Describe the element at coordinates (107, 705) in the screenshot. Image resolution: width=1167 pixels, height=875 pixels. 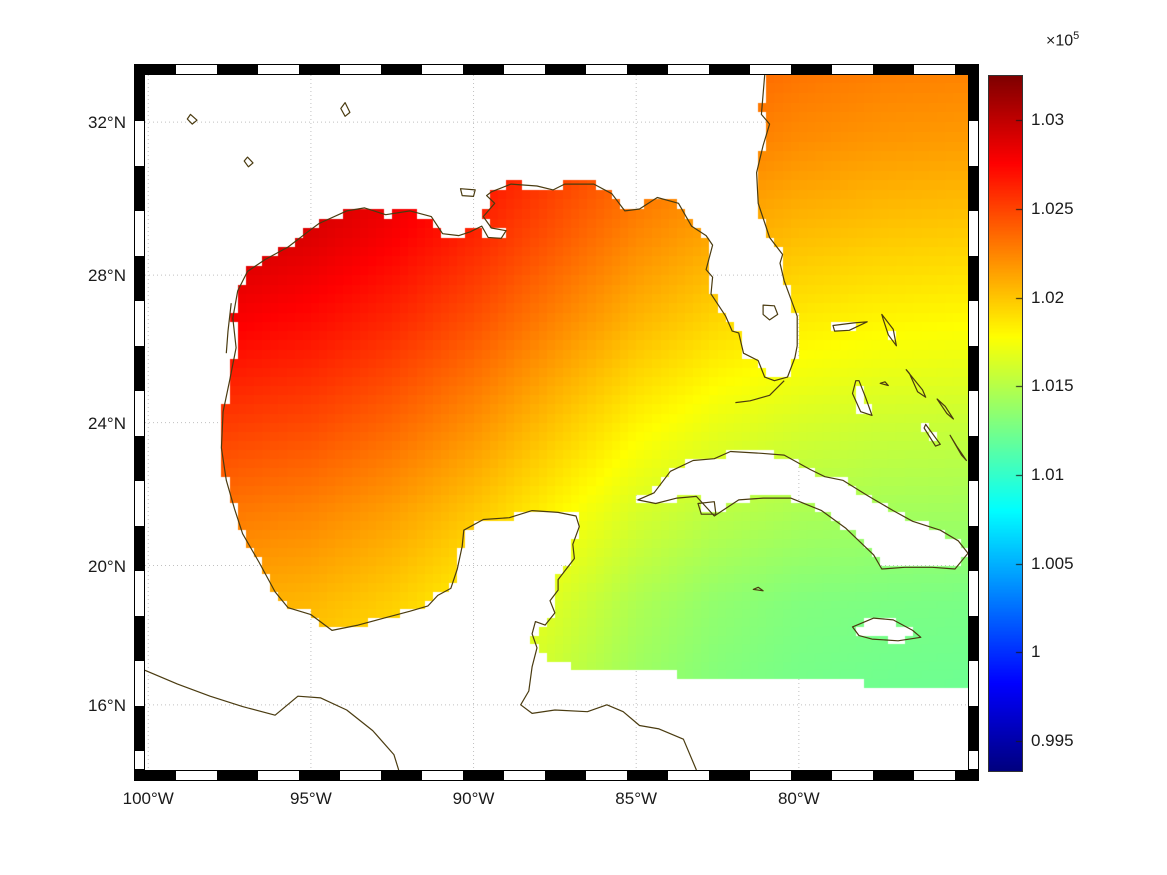
I see `y-tick-label: 16°N` at that location.